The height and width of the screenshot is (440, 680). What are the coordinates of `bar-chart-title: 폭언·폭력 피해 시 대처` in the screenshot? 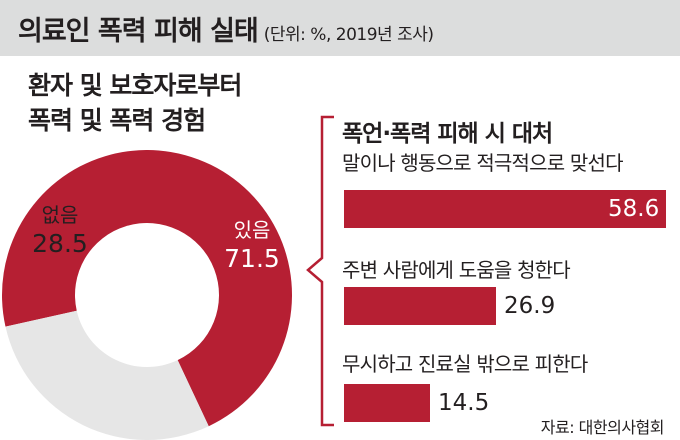 It's located at (447, 134).